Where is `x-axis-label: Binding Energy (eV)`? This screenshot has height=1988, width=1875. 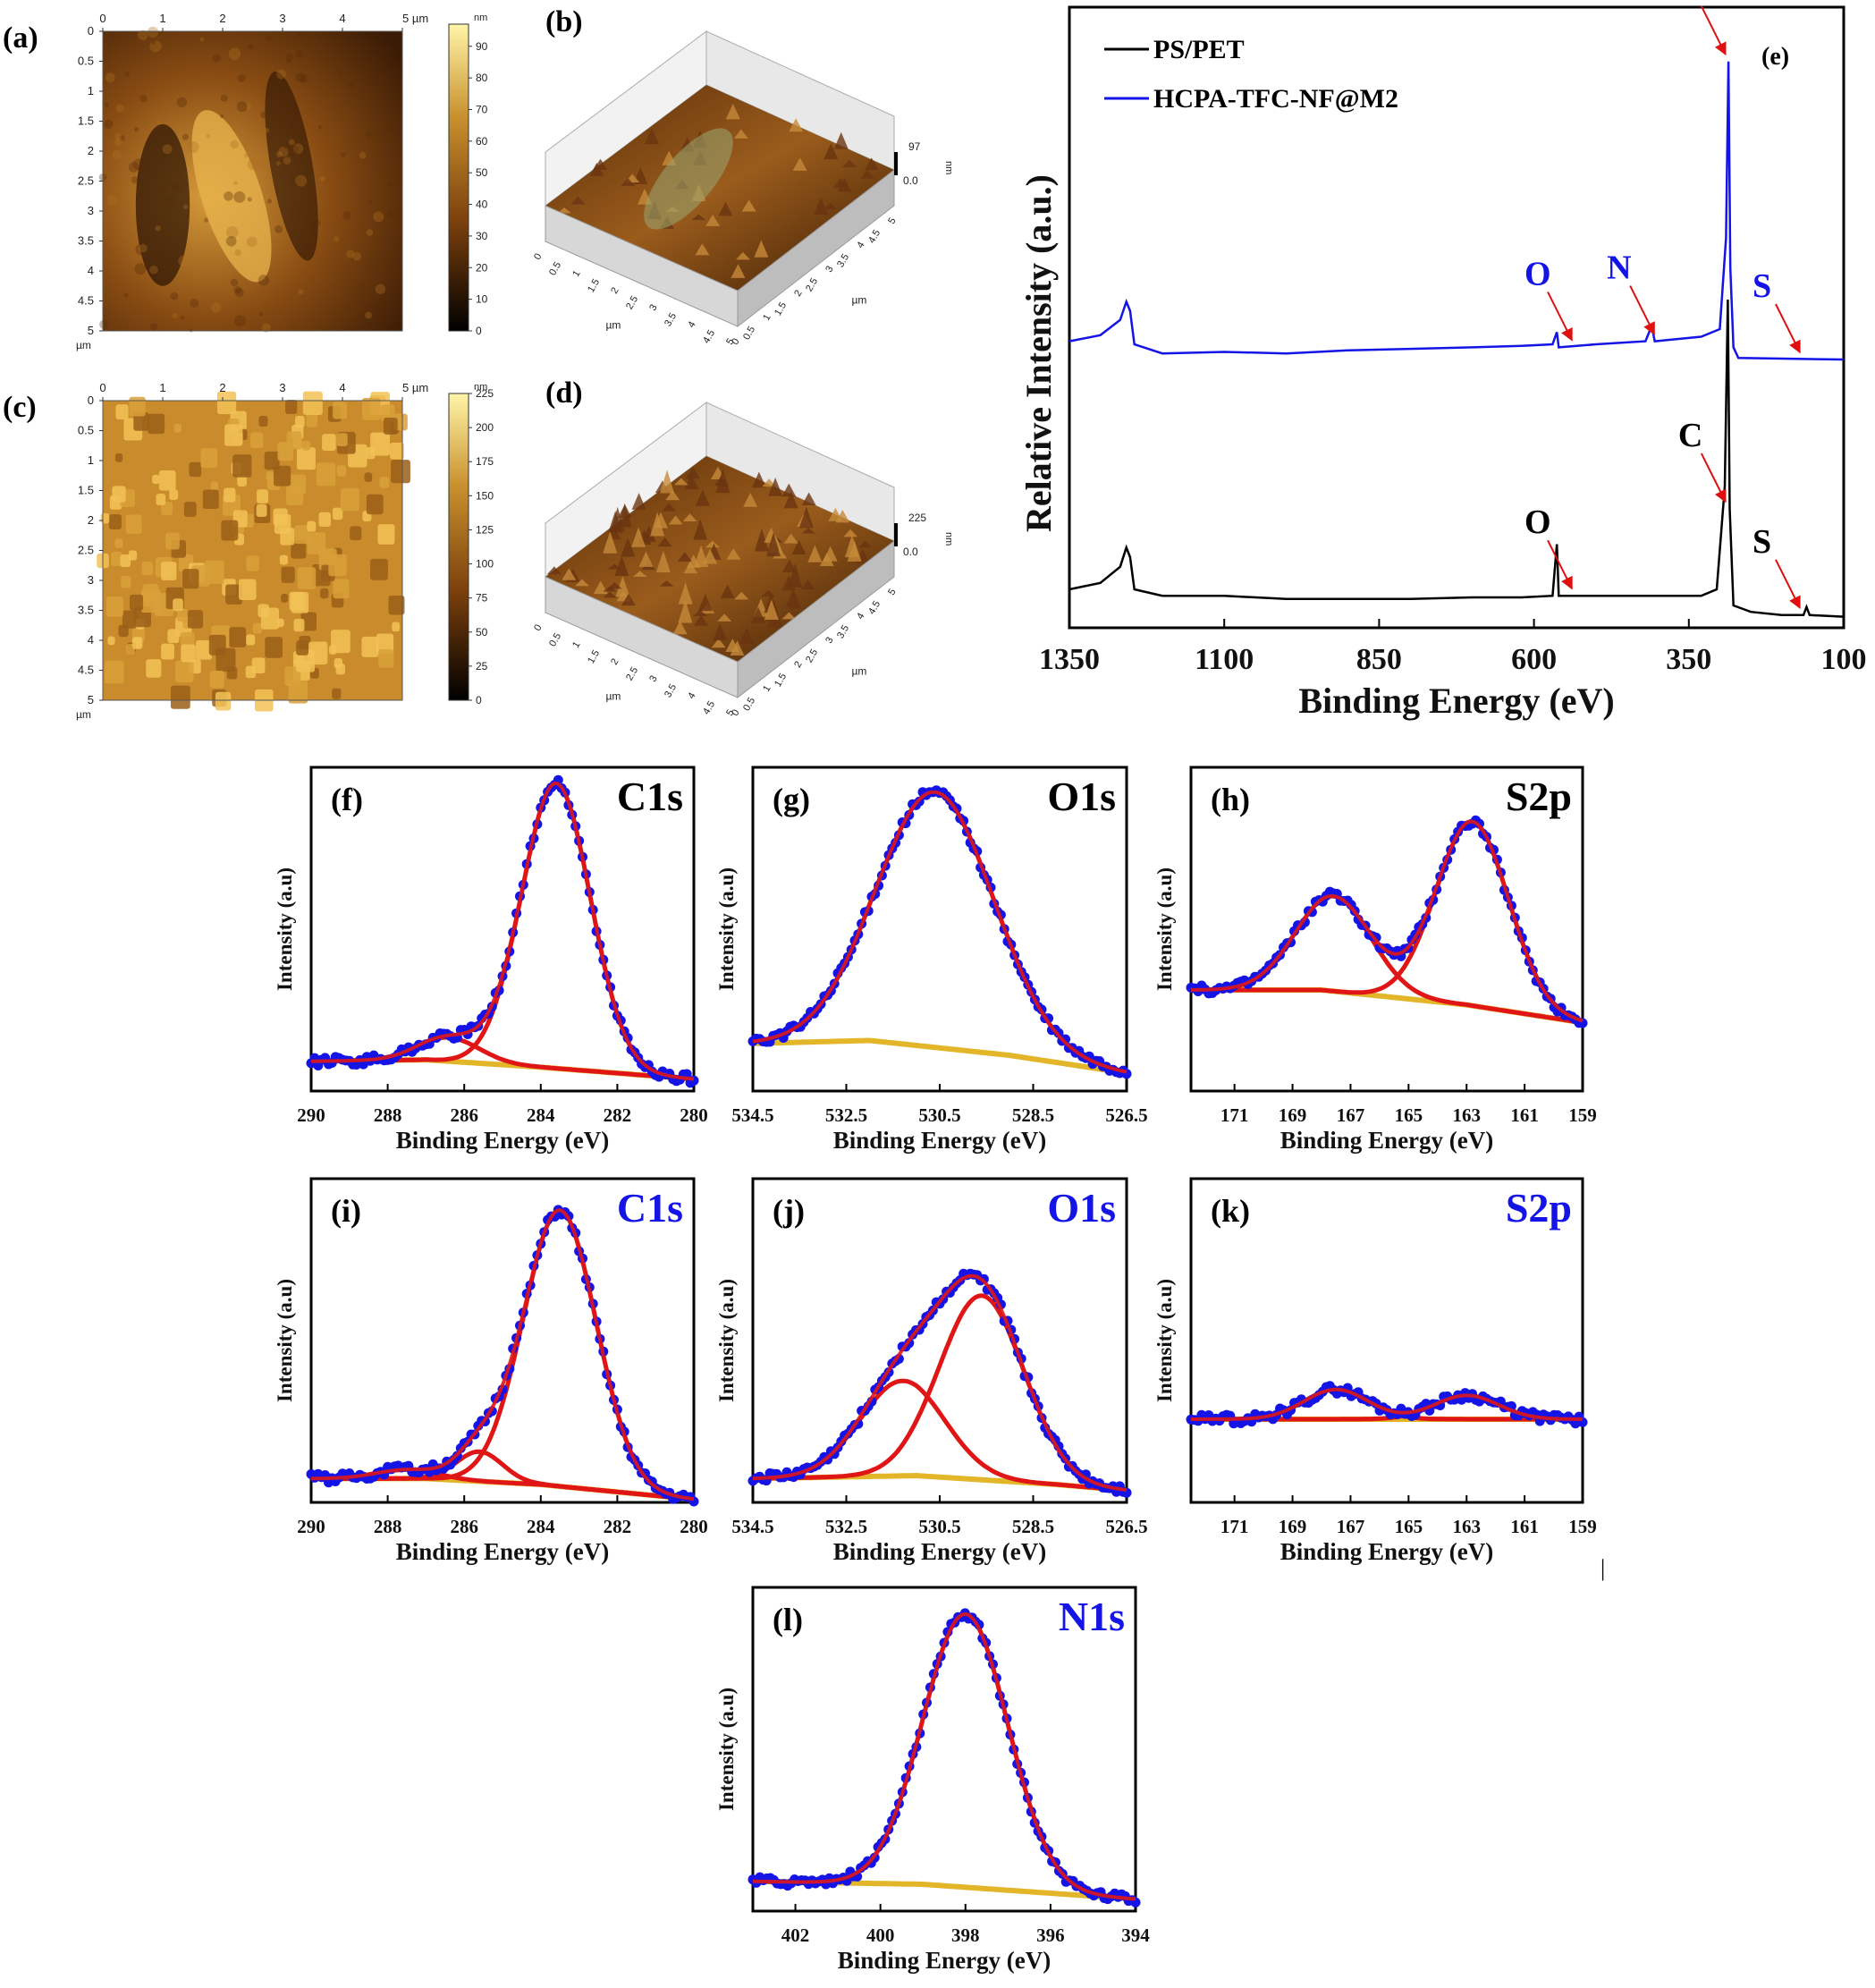
x-axis-label: Binding Energy (eV) is located at coordinates (1456, 701).